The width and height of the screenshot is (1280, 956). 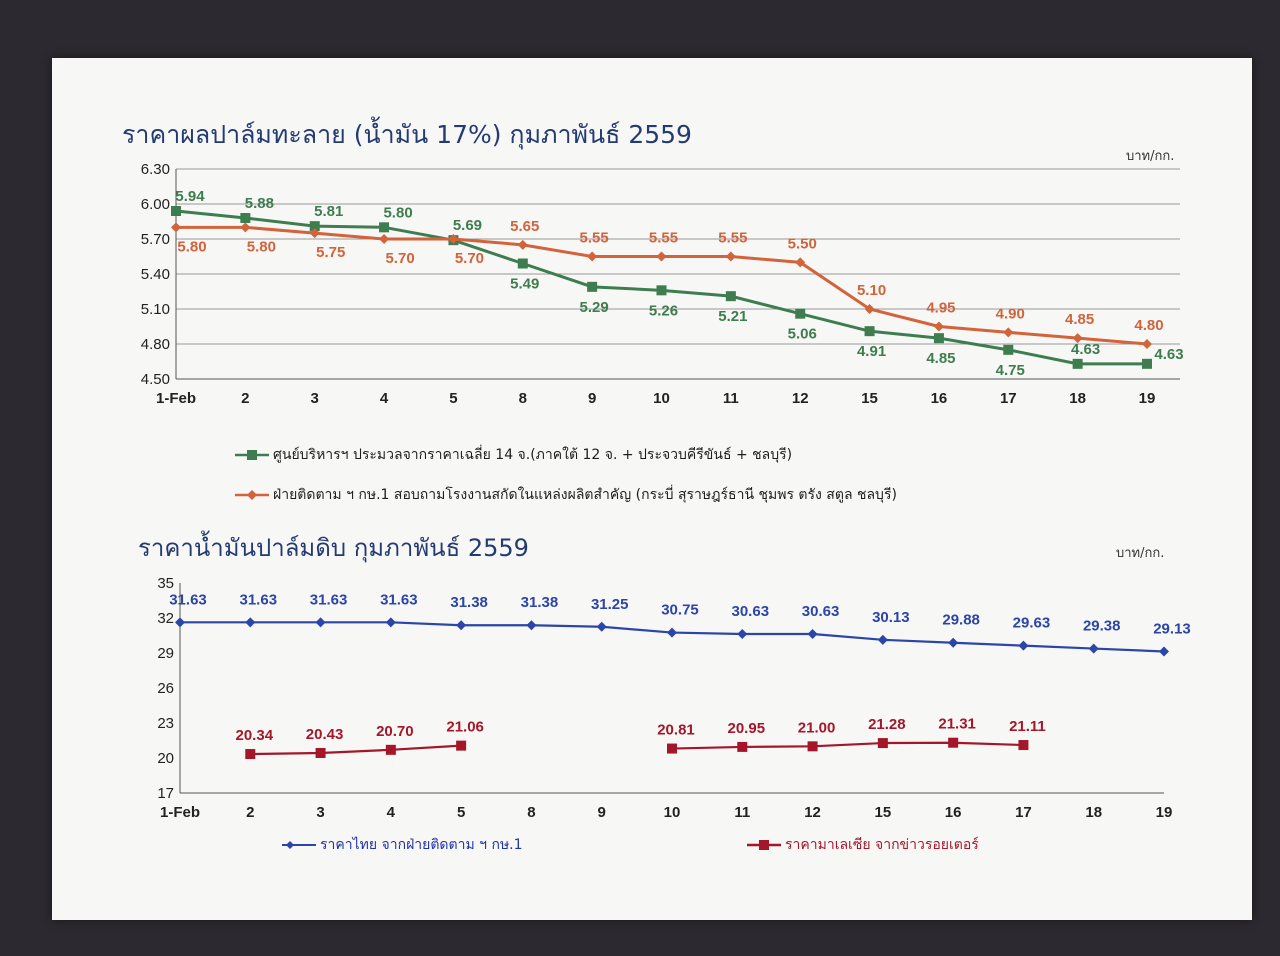 I want to click on chart1-series1-data-label: 5.80, so click(x=397, y=212).